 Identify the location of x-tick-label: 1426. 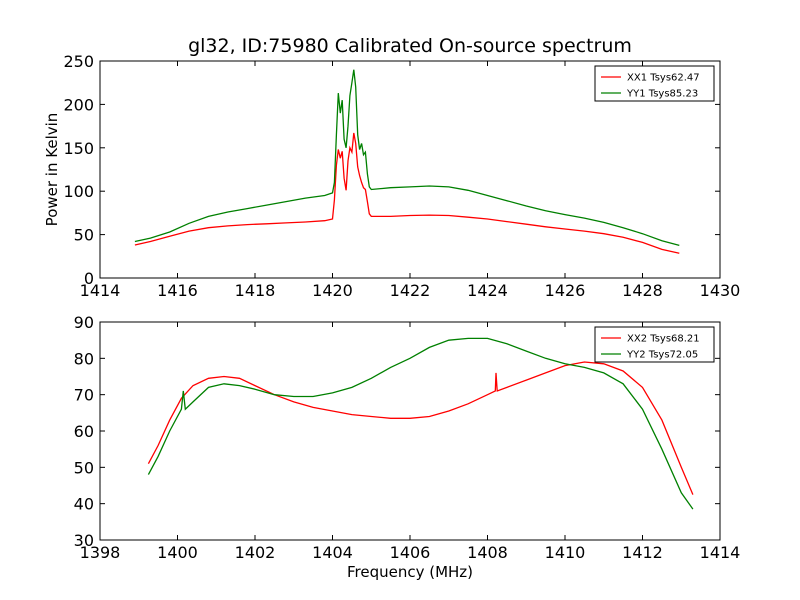
(565, 290).